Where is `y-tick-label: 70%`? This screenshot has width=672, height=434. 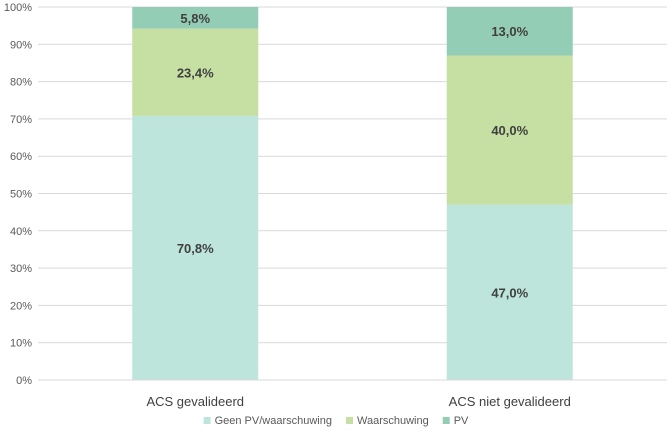
y-tick-label: 70% is located at coordinates (21, 120).